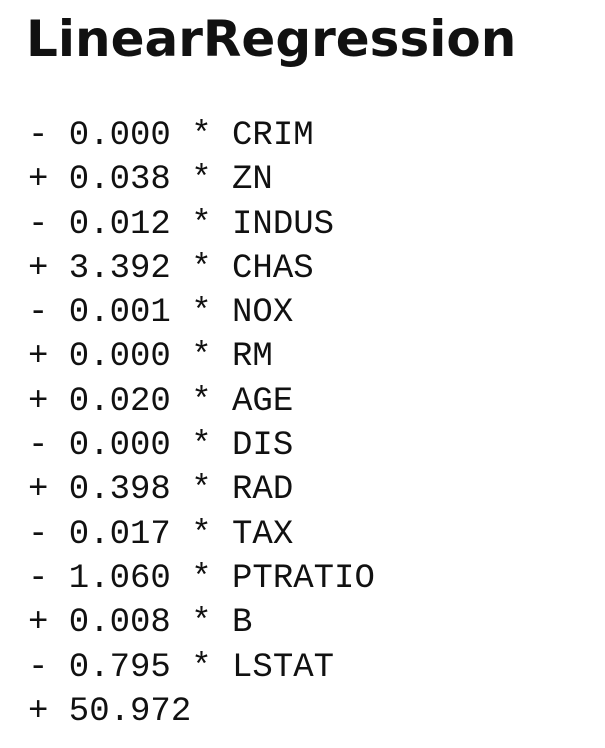 Image resolution: width=605 pixels, height=748 pixels. Describe the element at coordinates (150, 180) in the screenshot. I see `equation-term: + 0.038 * ZN` at that location.